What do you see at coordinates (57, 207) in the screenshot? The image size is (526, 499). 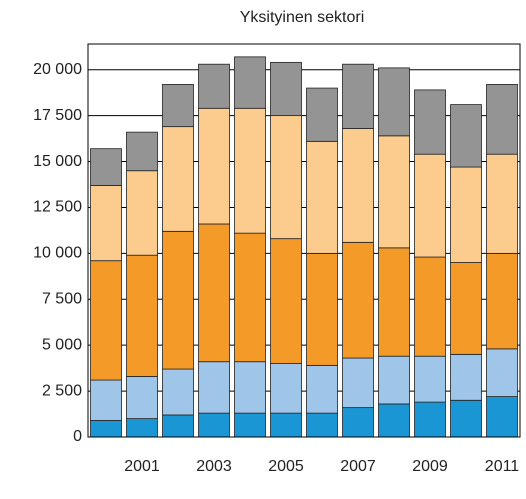 I see `y-tick-label: 12 500` at bounding box center [57, 207].